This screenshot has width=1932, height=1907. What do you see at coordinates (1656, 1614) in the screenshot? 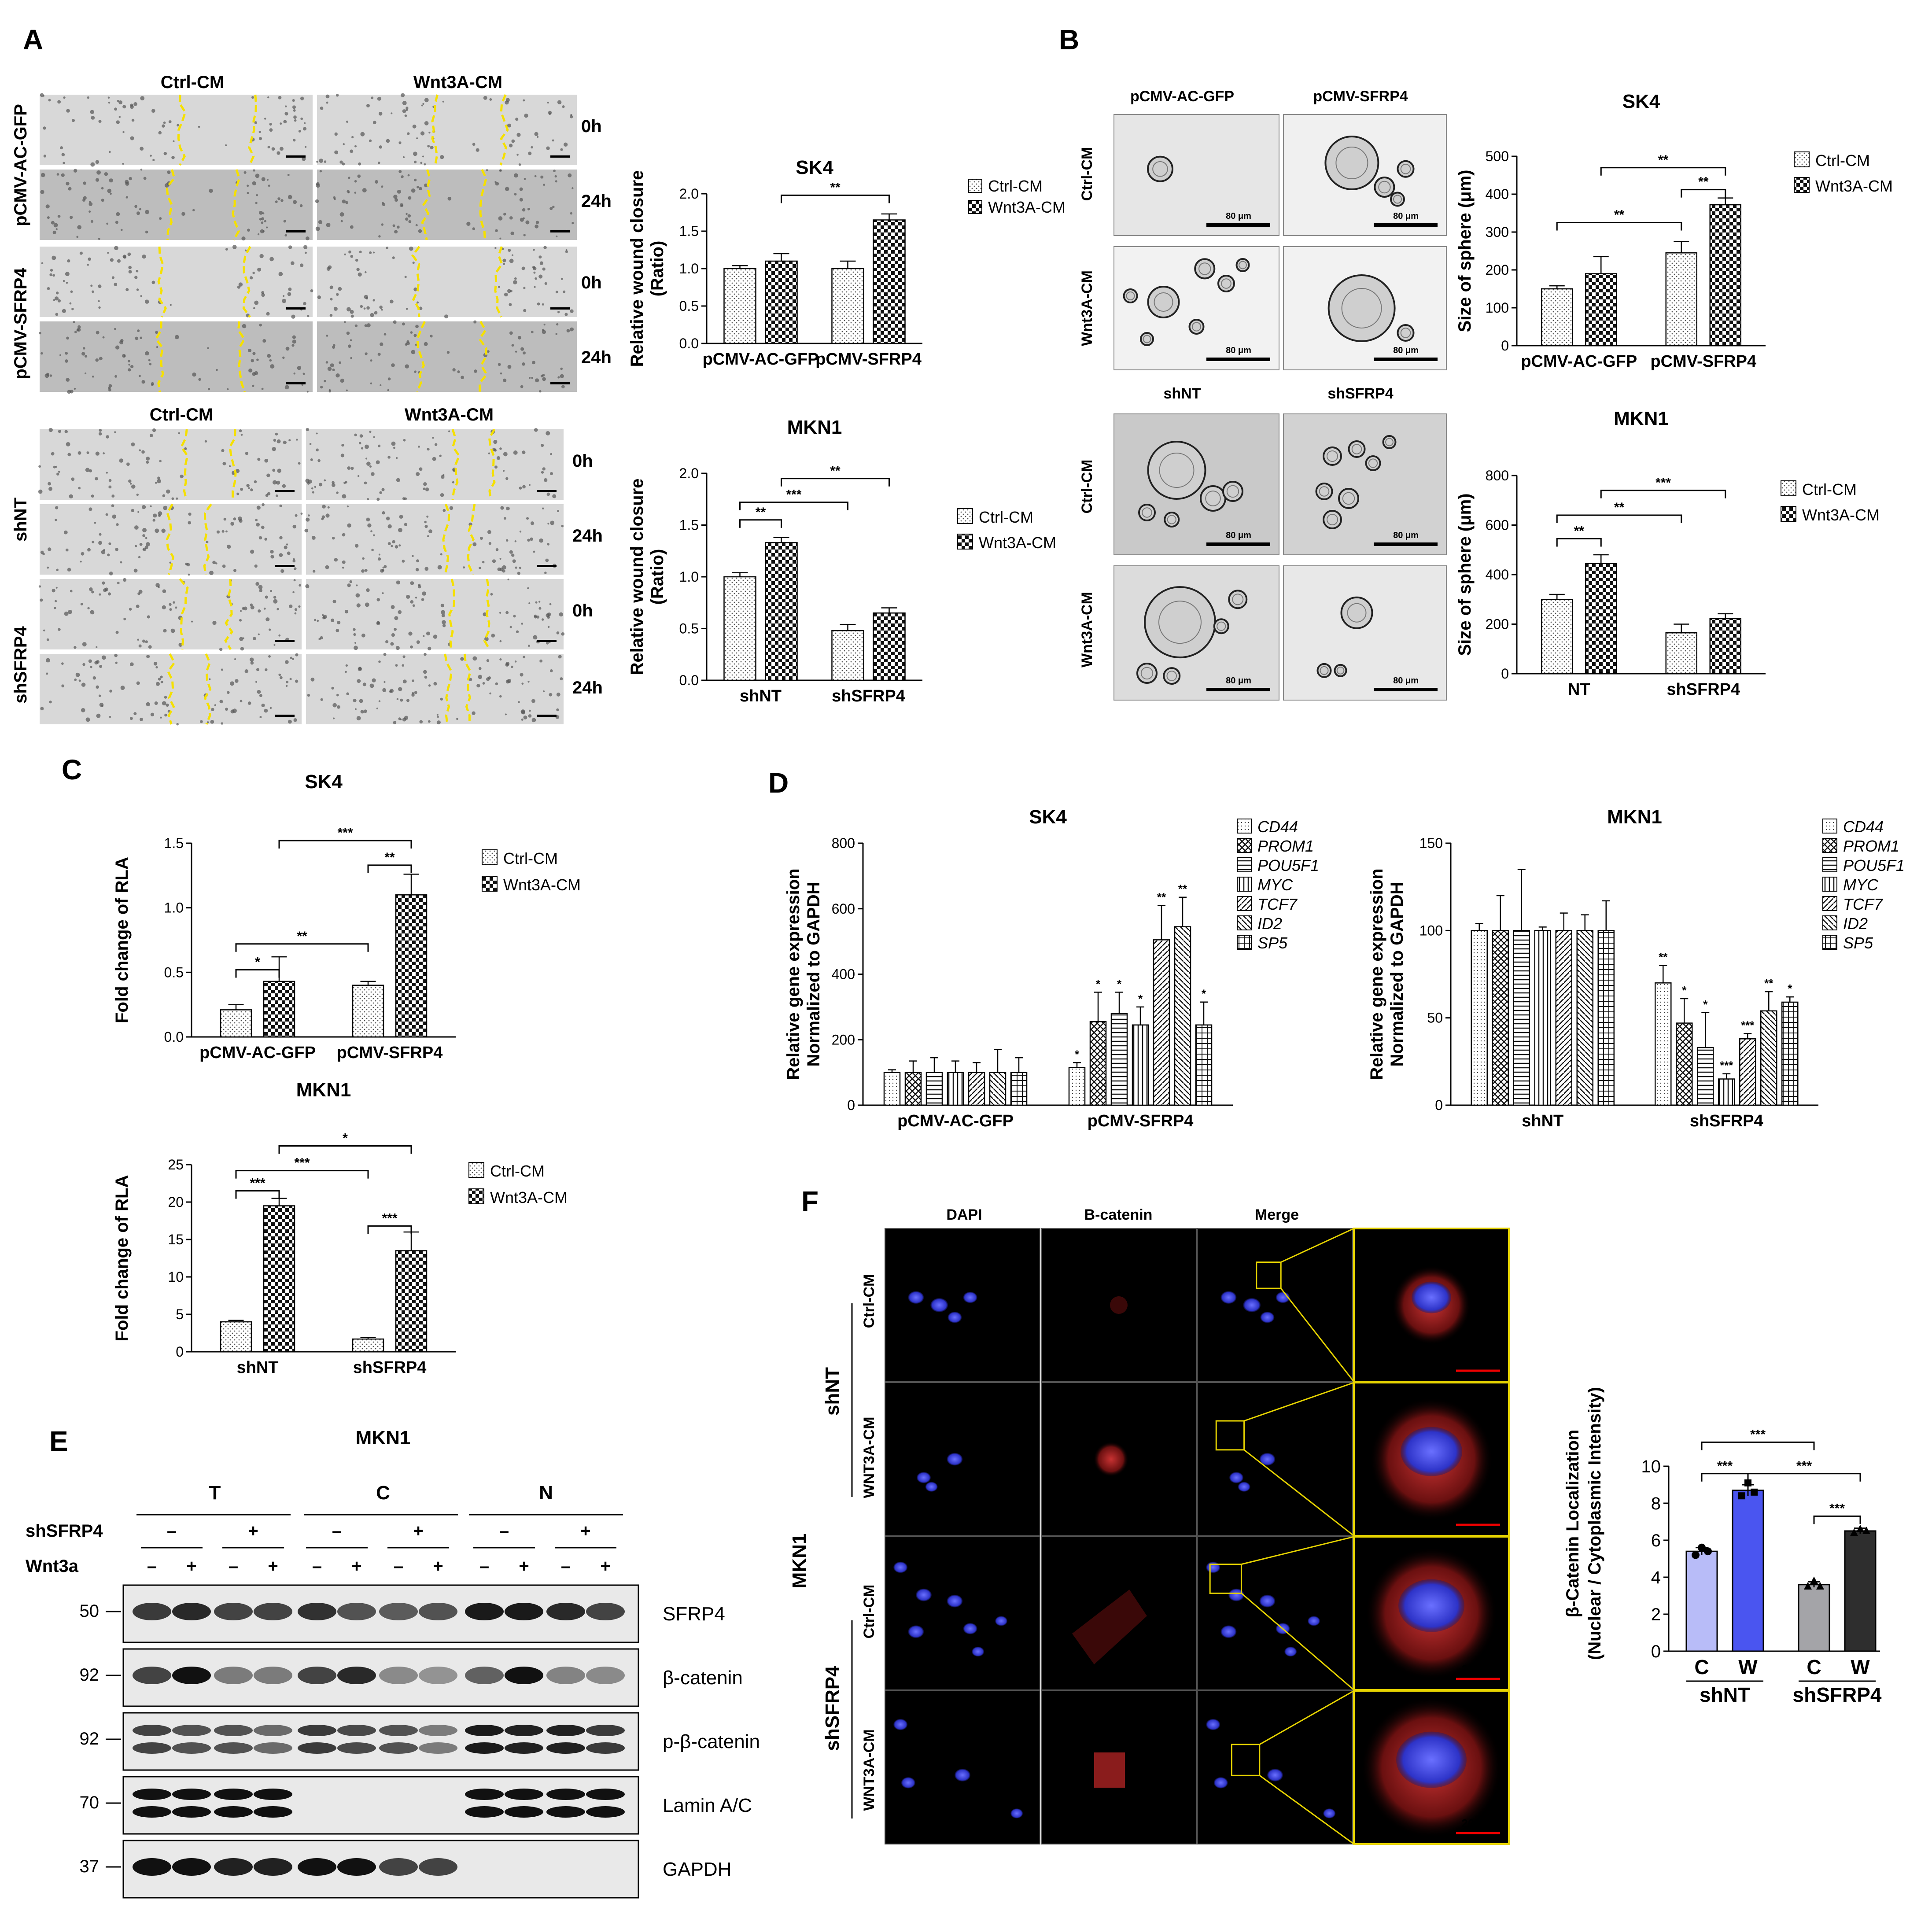
I see `y-tick-label: 2` at bounding box center [1656, 1614].